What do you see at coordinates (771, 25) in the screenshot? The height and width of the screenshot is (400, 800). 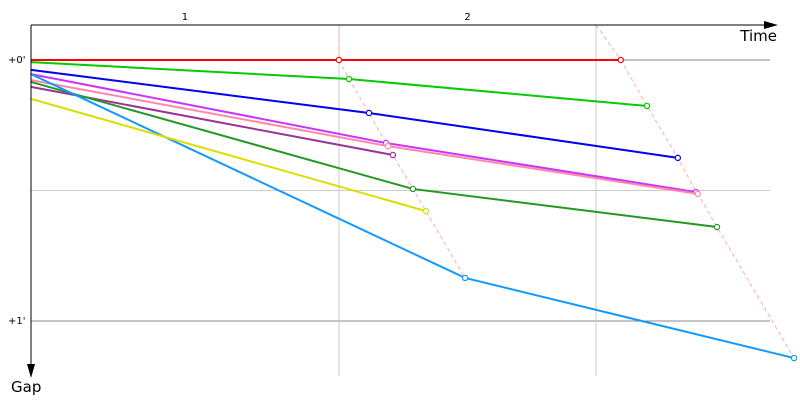 I see `x-axis-arrow-icon` at bounding box center [771, 25].